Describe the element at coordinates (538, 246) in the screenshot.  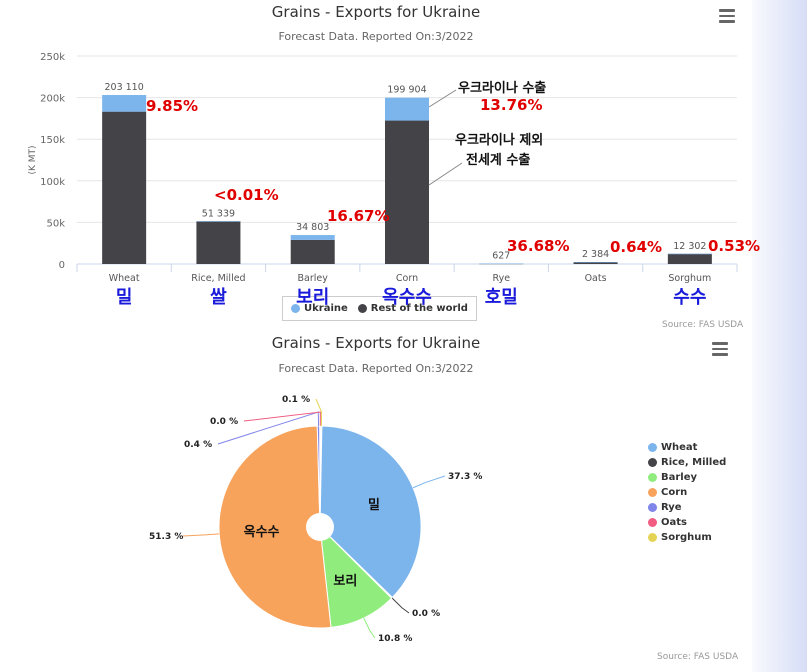
I see `pct-annotation: 36.68%` at that location.